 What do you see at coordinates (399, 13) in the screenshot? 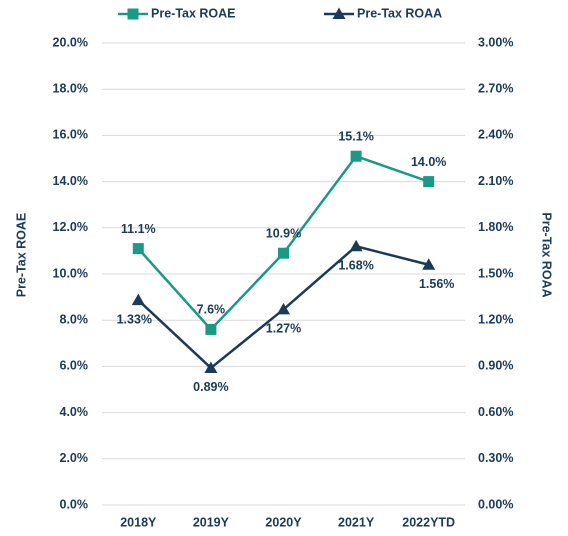
I see `legend-label: Pre-Tax ROAA` at bounding box center [399, 13].